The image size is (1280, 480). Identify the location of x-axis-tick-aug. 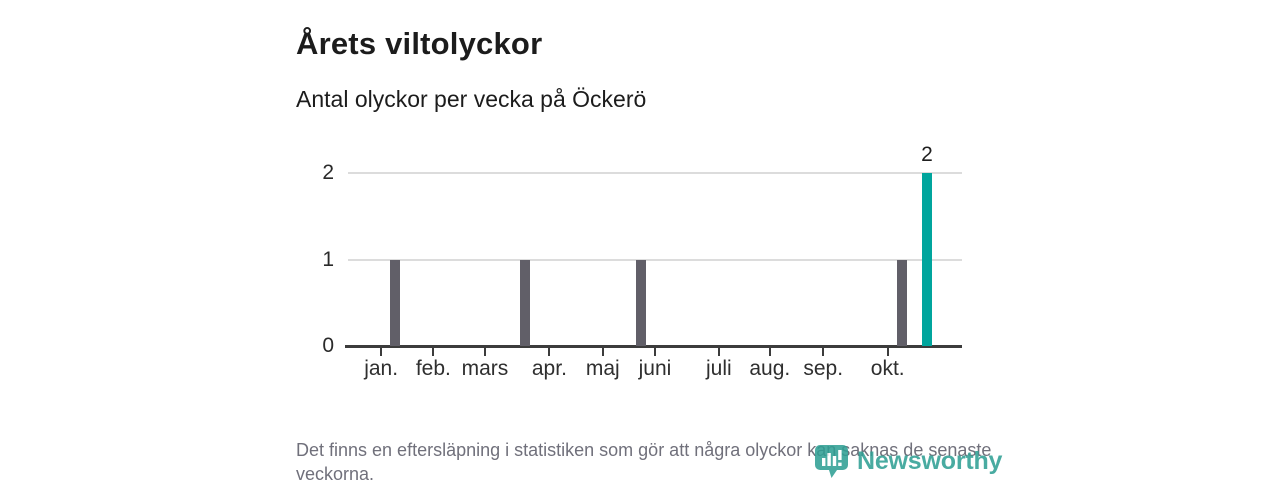
(769, 352).